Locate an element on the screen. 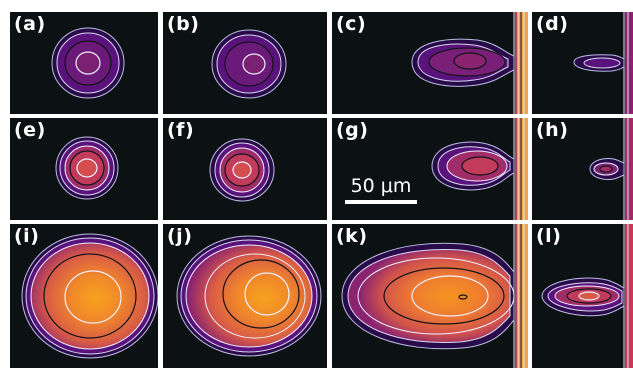  panel-label: (h) is located at coordinates (552, 130).